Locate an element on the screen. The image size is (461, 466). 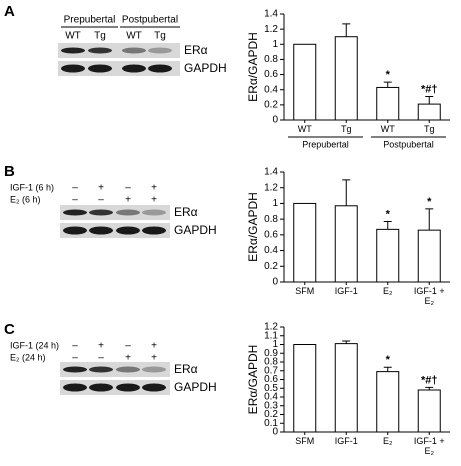
band-label: GAPDH is located at coordinates (195, 230).